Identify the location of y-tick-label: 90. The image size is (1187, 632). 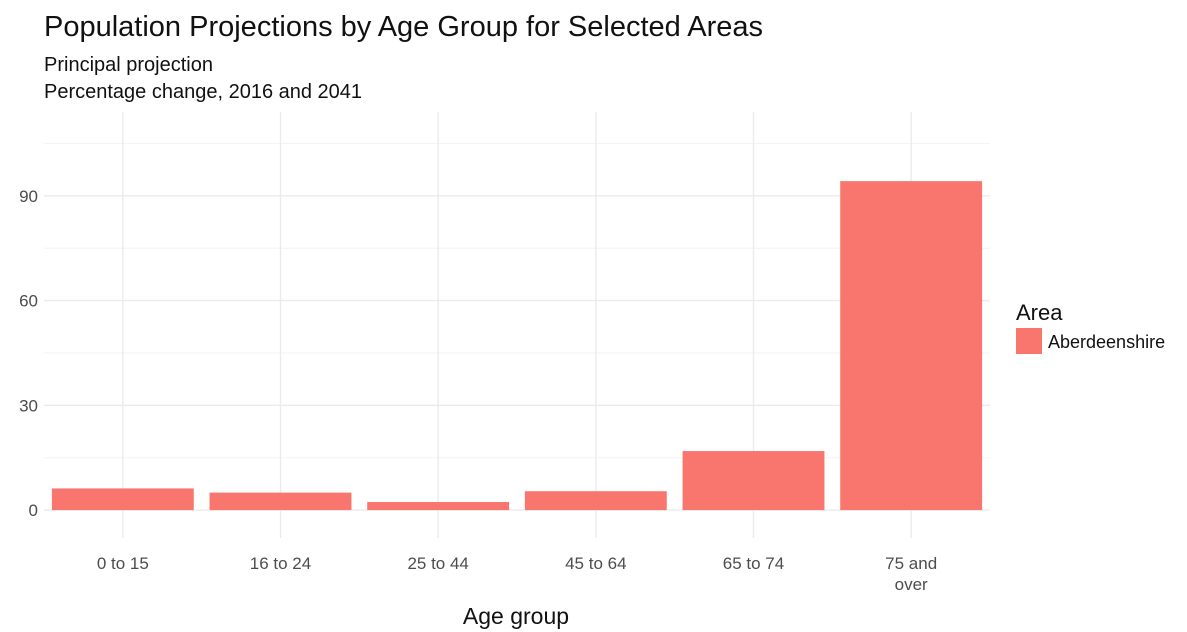
(28, 196).